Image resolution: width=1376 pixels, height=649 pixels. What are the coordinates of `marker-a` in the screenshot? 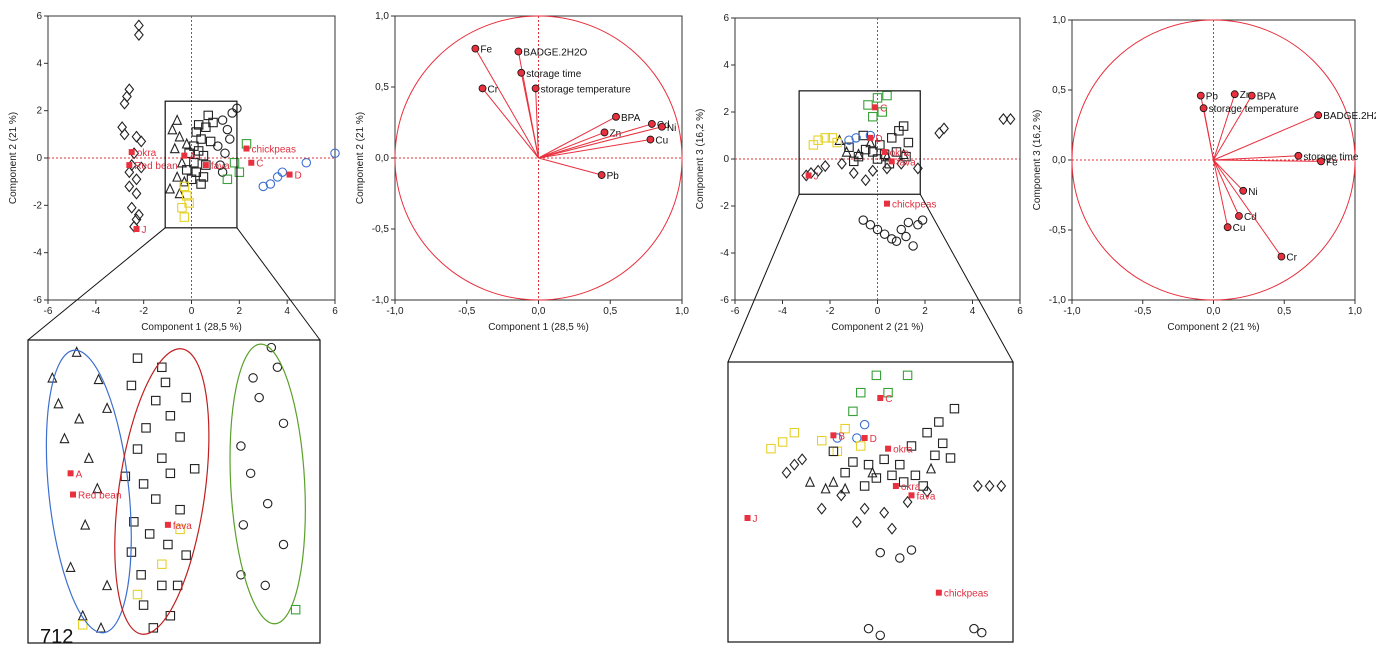 It's located at (70, 473).